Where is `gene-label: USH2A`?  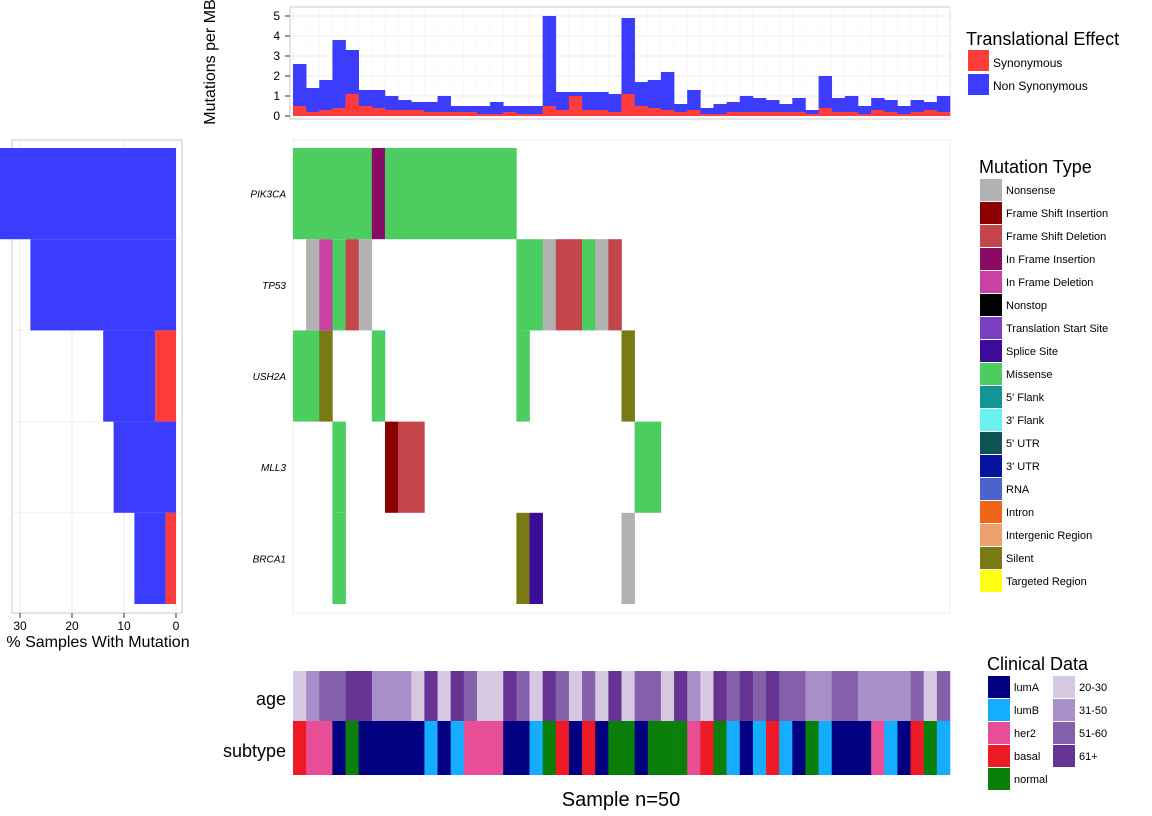 gene-label: USH2A is located at coordinates (270, 377).